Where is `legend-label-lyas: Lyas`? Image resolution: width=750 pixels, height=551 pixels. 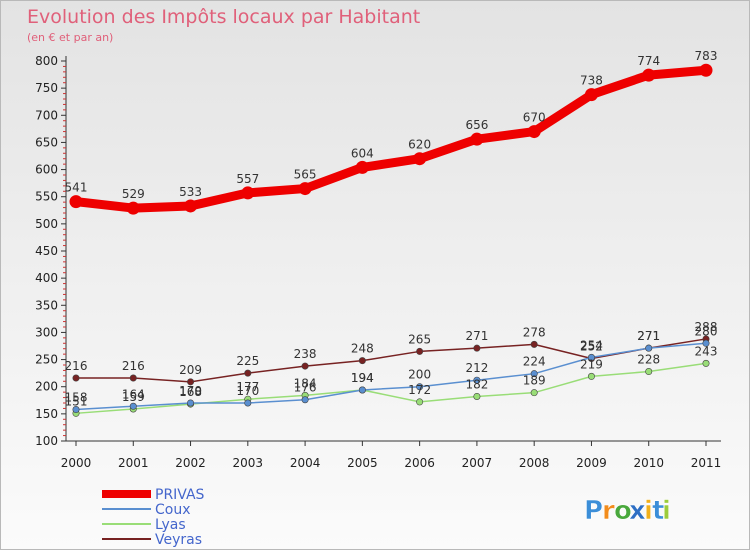
legend-label-lyas: Lyas is located at coordinates (170, 525).